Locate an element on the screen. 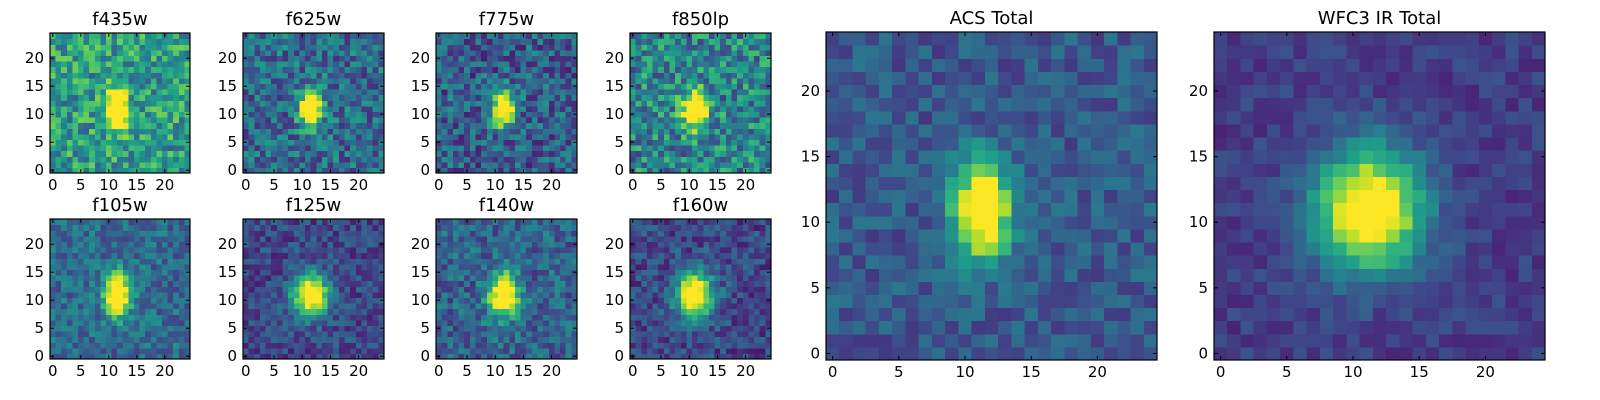 The image size is (1600, 400). x-tick-label: 10 is located at coordinates (495, 185).